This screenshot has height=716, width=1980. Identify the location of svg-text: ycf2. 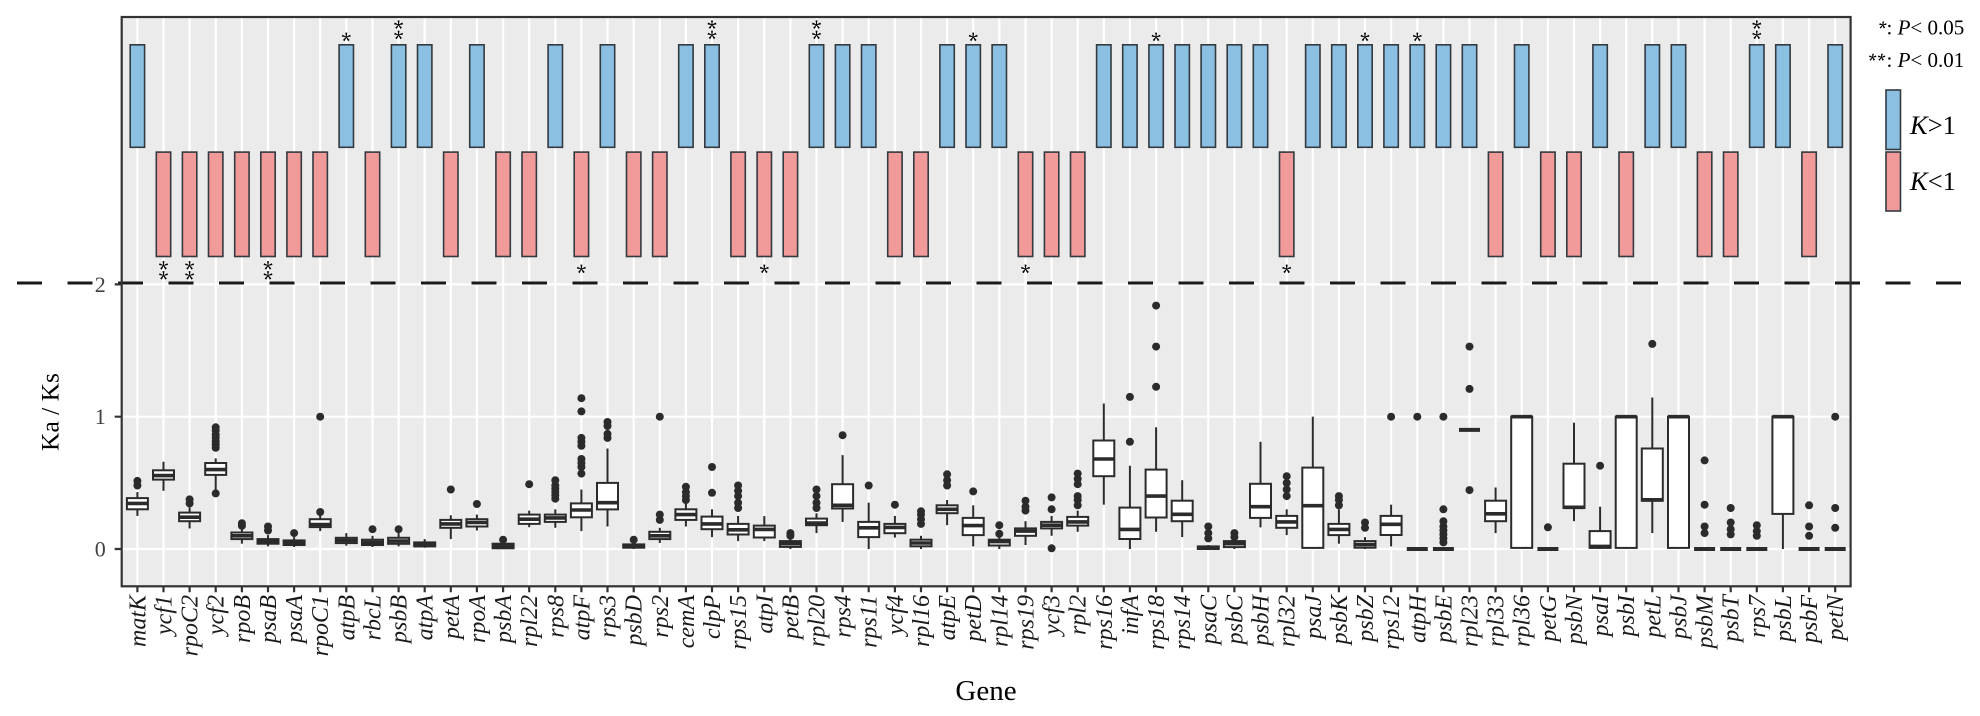
(217, 616).